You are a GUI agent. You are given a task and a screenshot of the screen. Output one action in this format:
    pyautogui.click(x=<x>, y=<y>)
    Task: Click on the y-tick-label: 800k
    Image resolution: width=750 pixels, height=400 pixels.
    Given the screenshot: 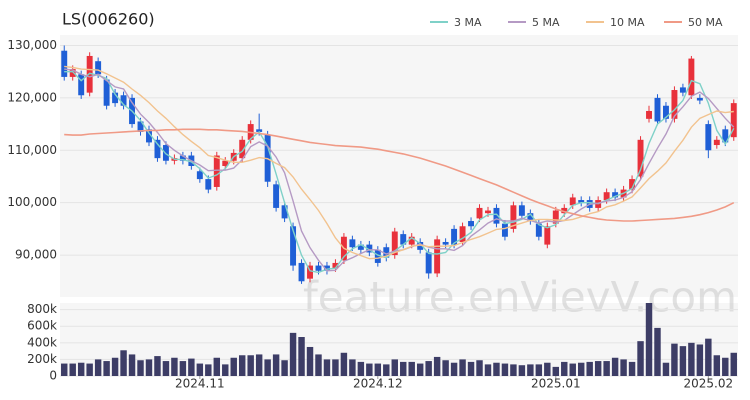 What is the action you would take?
    pyautogui.click(x=42, y=309)
    